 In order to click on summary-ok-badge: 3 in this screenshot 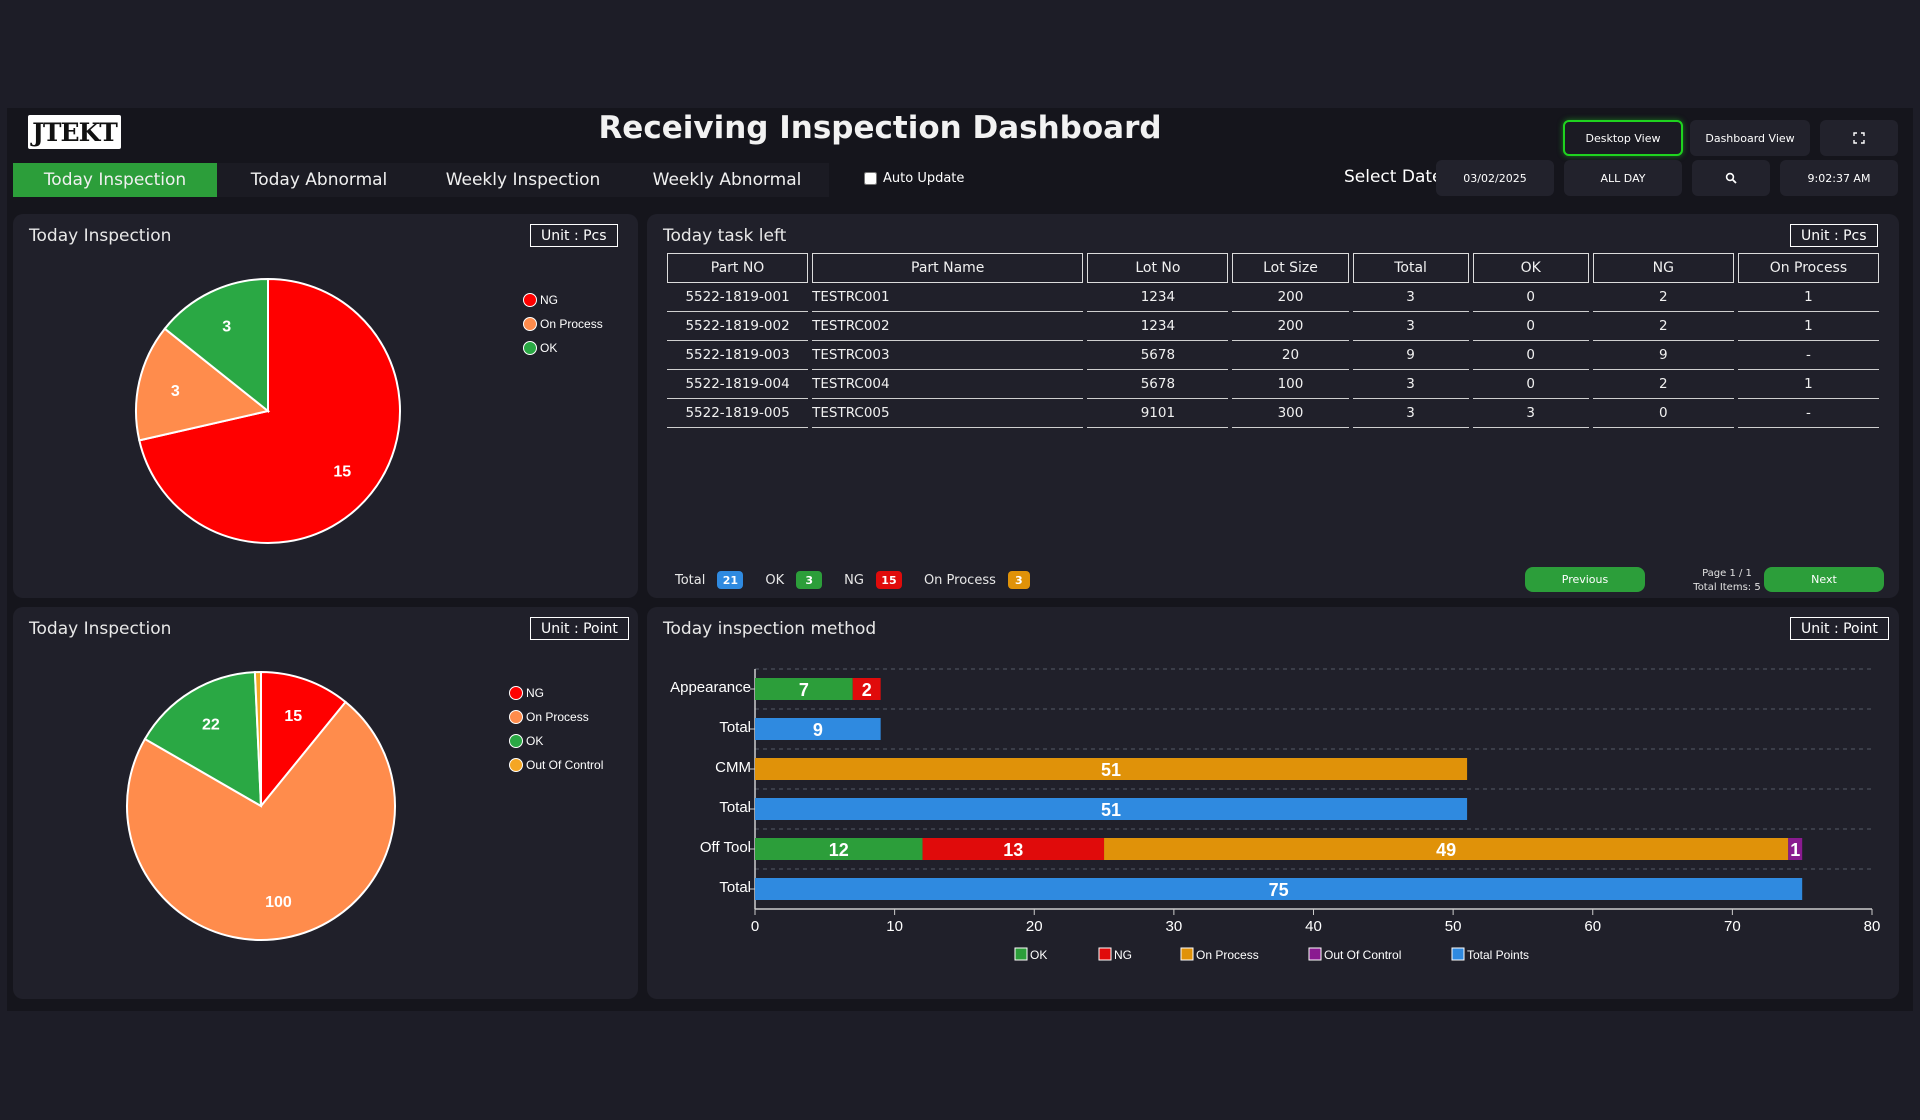, I will do `click(809, 580)`.